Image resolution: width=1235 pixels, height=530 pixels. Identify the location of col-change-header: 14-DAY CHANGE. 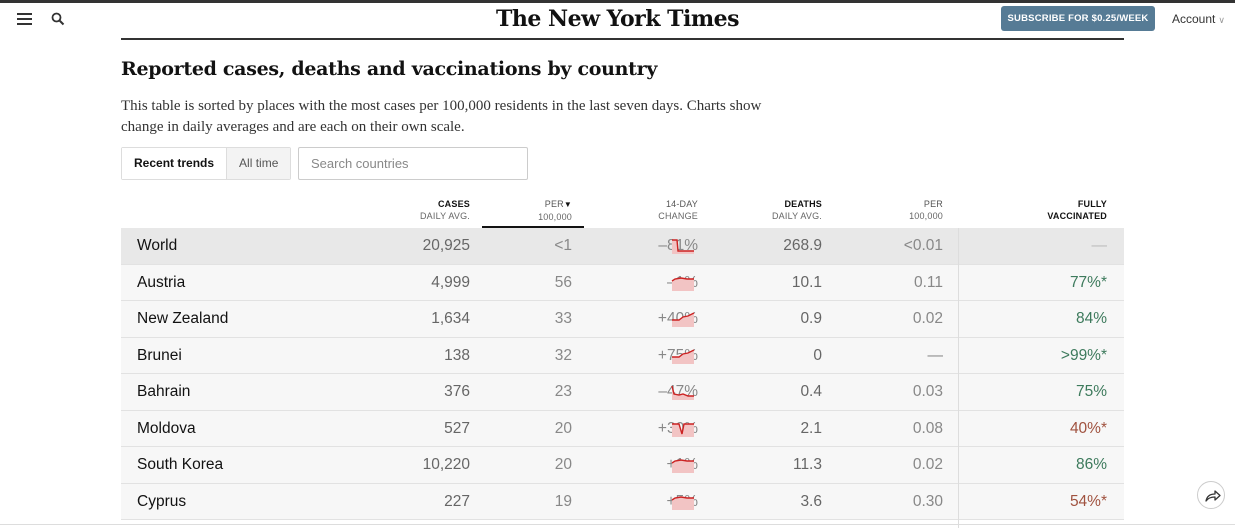
(678, 210).